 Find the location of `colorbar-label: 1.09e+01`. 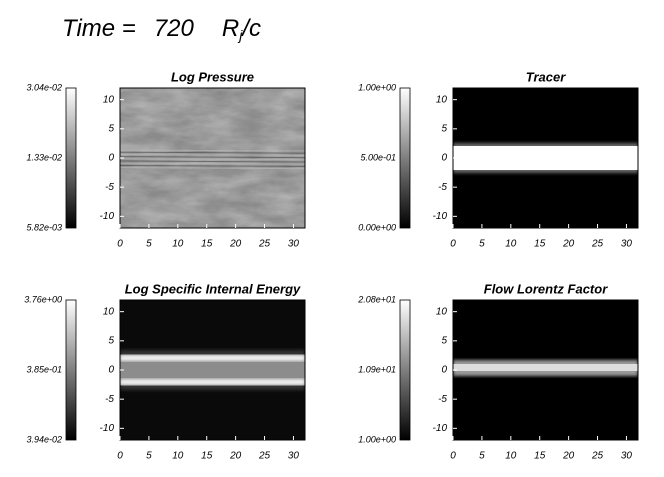

colorbar-label: 1.09e+01 is located at coordinates (377, 369).